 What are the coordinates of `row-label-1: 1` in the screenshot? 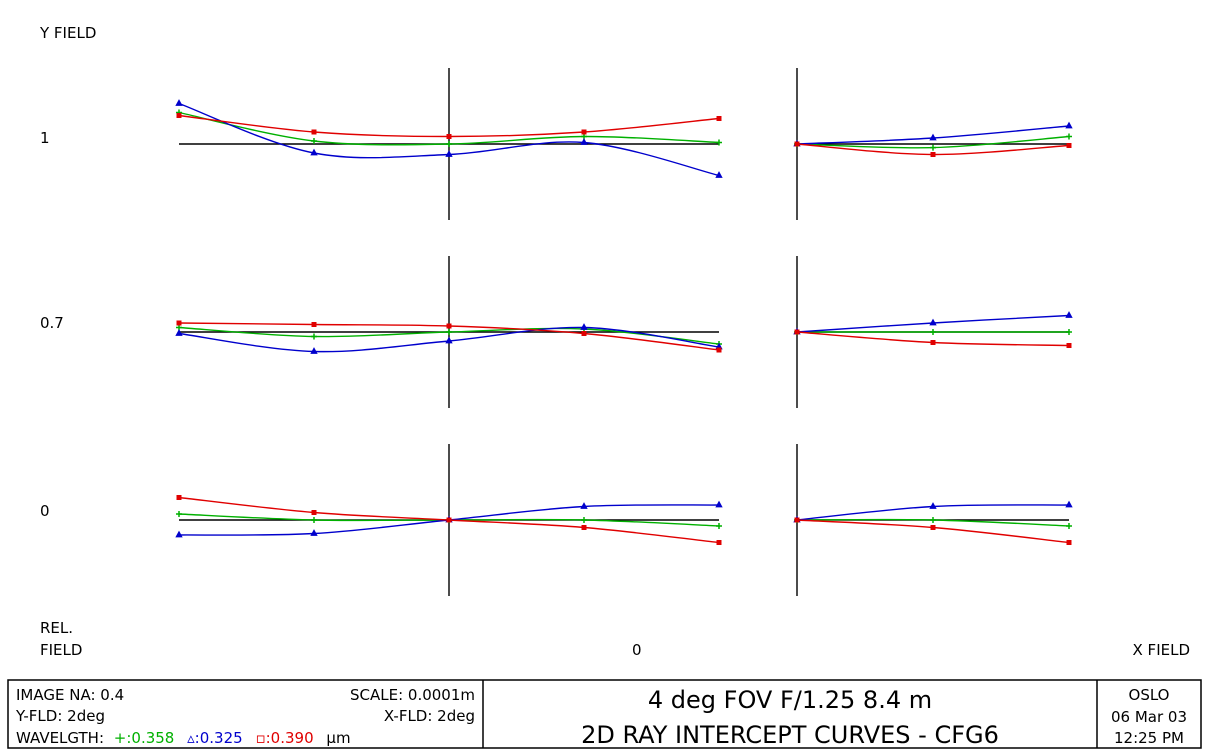 It's located at (45, 138).